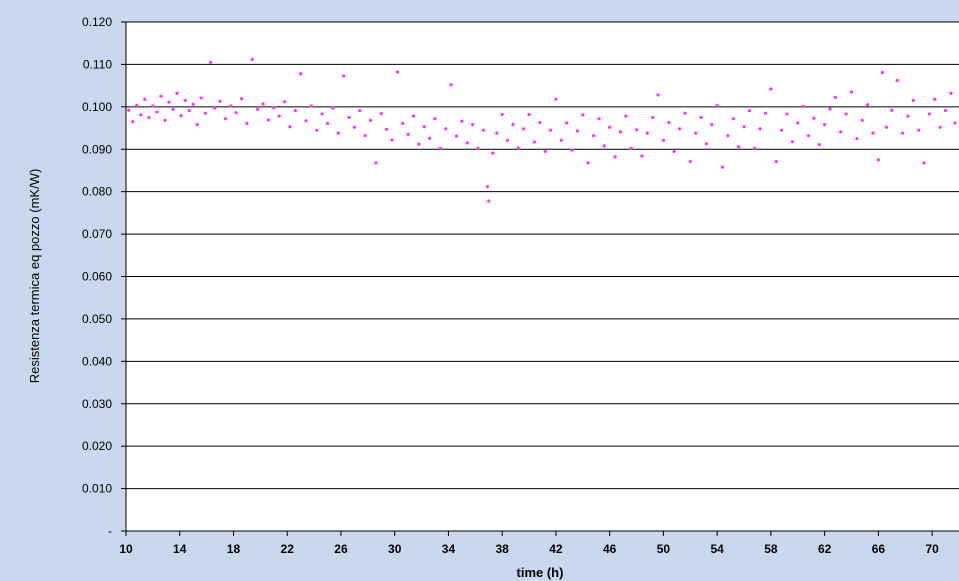 Image resolution: width=959 pixels, height=581 pixels. Describe the element at coordinates (503, 549) in the screenshot. I see `x-tick-label: 38` at that location.